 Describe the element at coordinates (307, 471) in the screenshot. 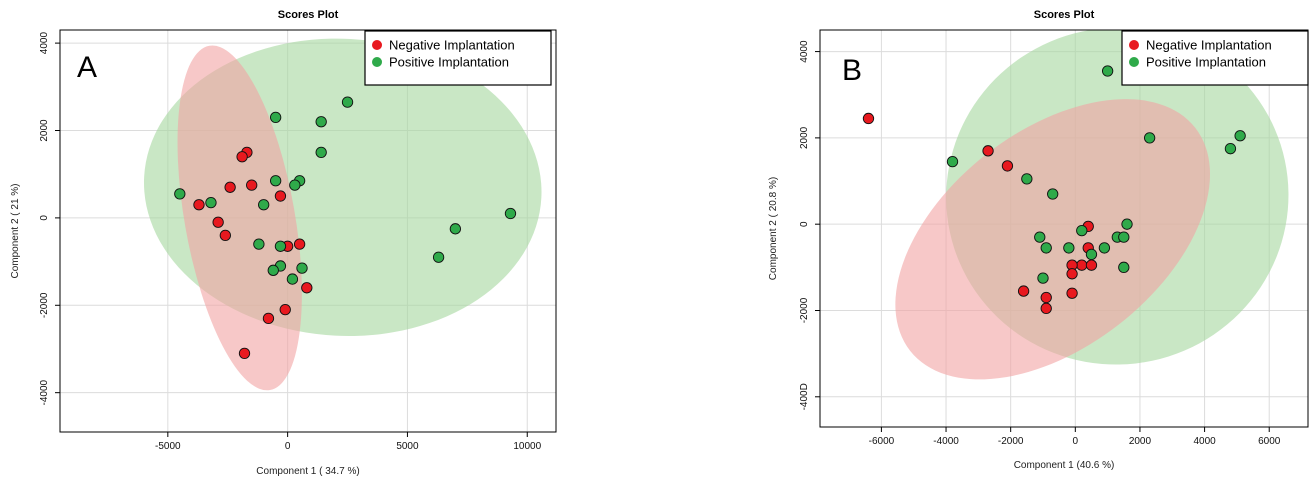

I see `x-axis-label: Component 1 ( 34.7 %)` at that location.